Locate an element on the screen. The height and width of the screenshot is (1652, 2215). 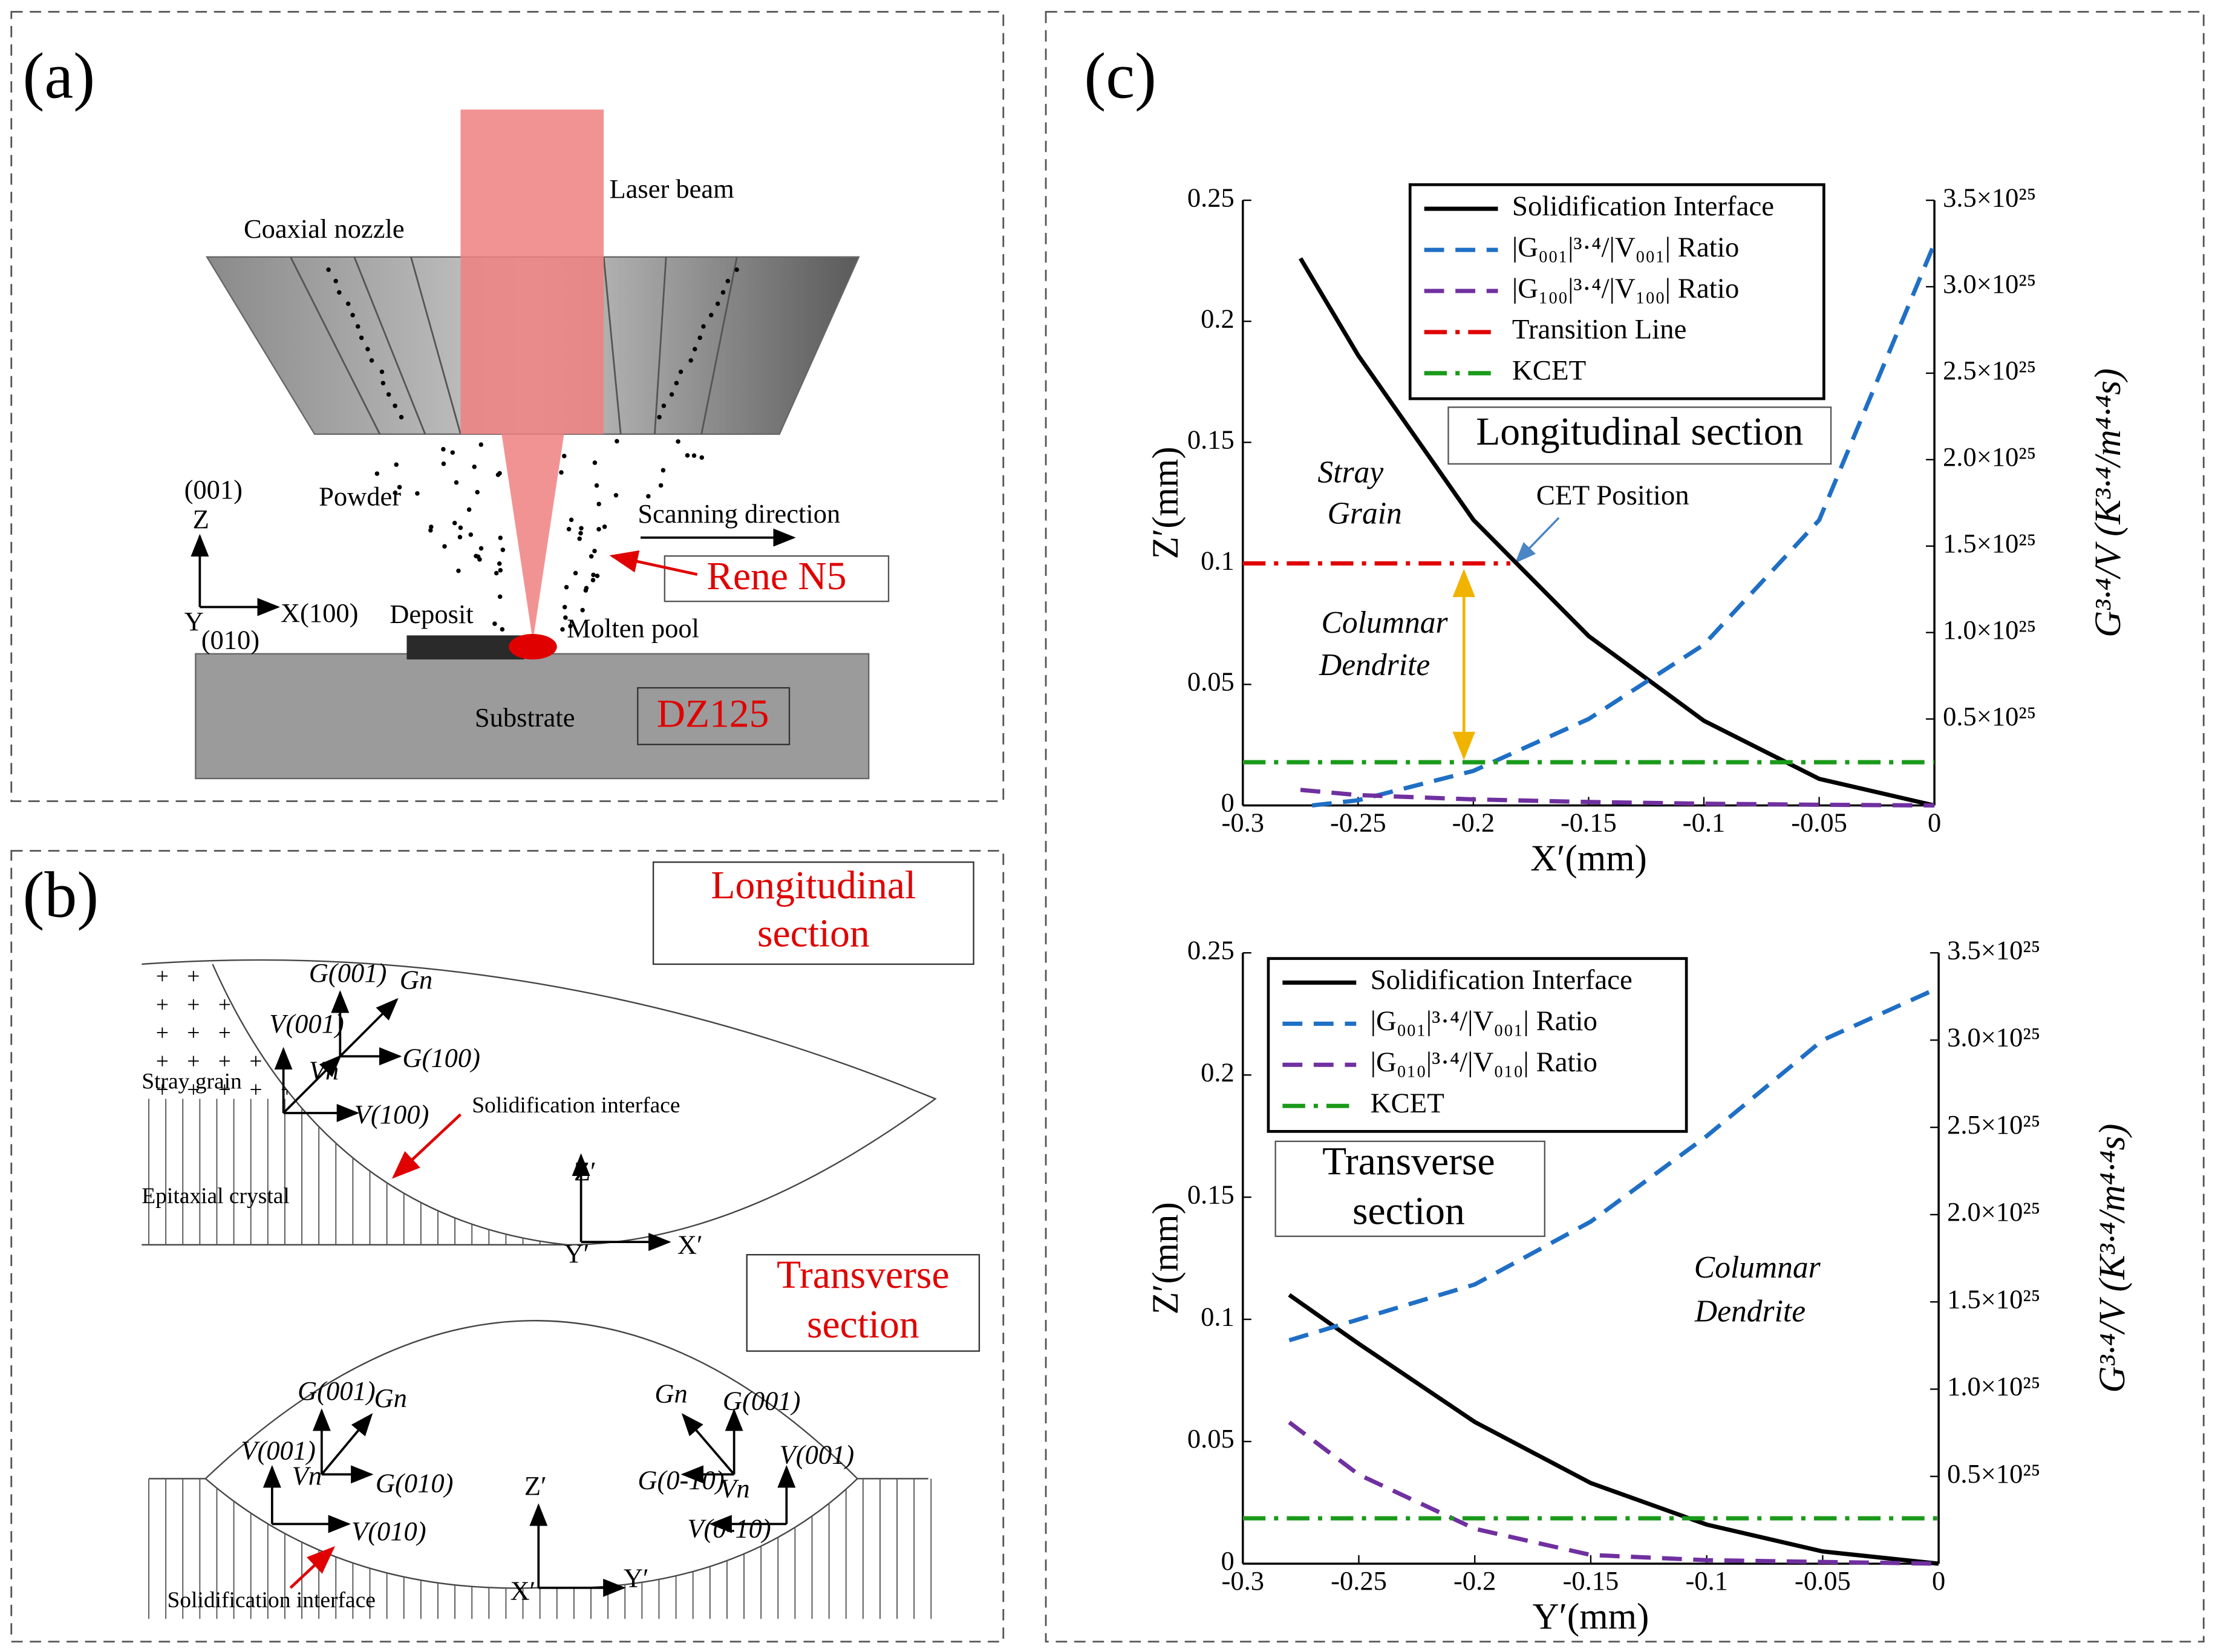
label: G(100) is located at coordinates (441, 1057).